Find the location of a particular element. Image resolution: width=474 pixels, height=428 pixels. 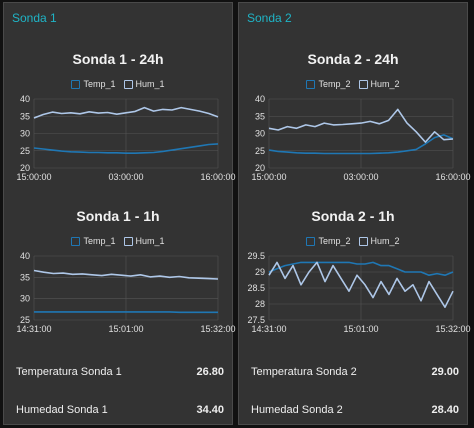

readout-label: Temperatura Sonda 1 is located at coordinates (69, 372).